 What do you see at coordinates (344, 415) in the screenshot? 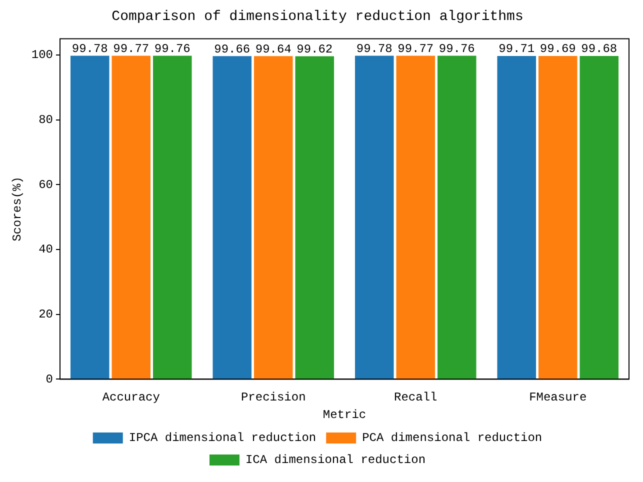
I see `x-axis-title: Metric` at bounding box center [344, 415].